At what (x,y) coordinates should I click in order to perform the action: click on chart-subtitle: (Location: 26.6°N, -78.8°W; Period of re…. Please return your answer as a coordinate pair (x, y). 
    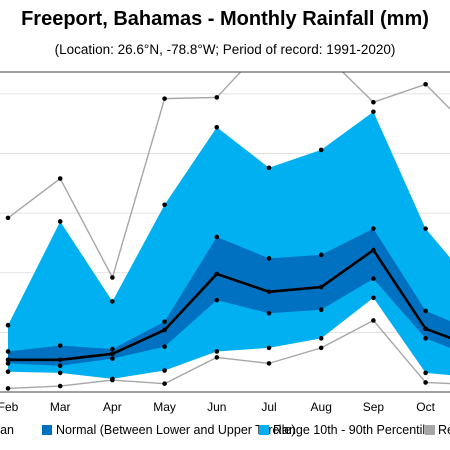
    Looking at the image, I should click on (225, 49).